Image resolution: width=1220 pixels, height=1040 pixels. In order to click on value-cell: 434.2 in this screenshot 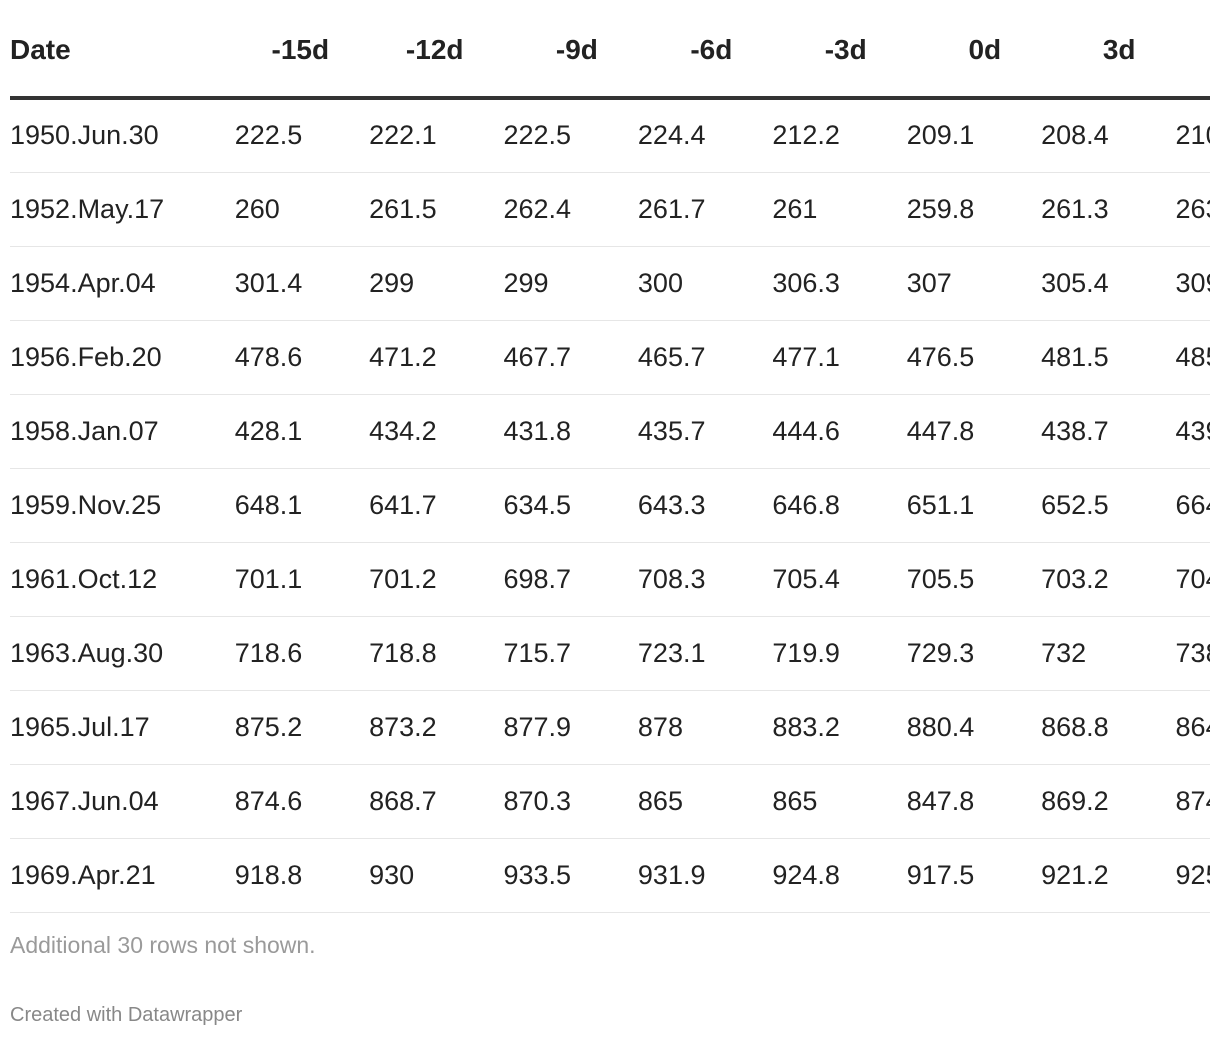, I will do `click(436, 431)`.